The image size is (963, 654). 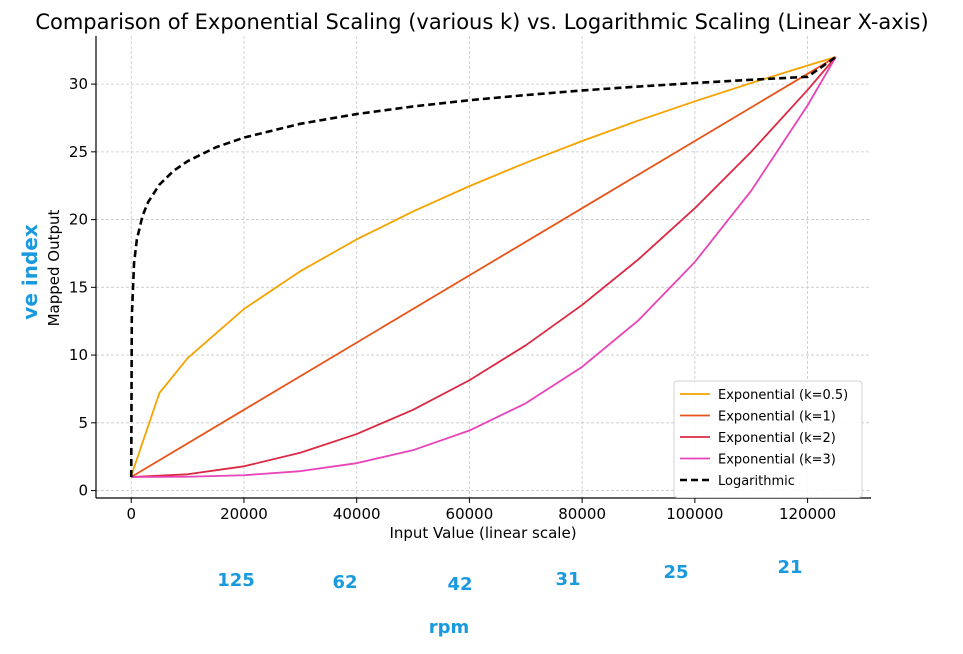 What do you see at coordinates (83, 491) in the screenshot?
I see `y-tick-label-0: 0` at bounding box center [83, 491].